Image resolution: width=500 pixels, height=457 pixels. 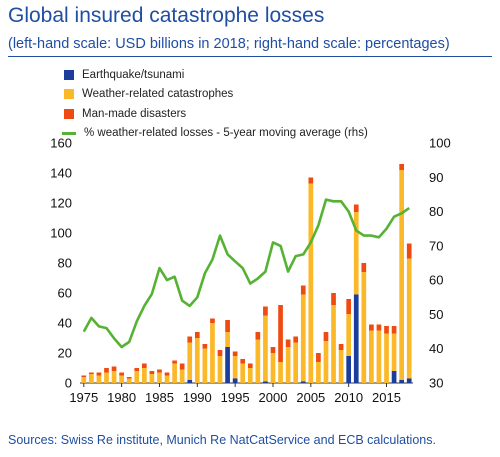 I want to click on legend-label-manmade: Man-made disasters, so click(x=134, y=113).